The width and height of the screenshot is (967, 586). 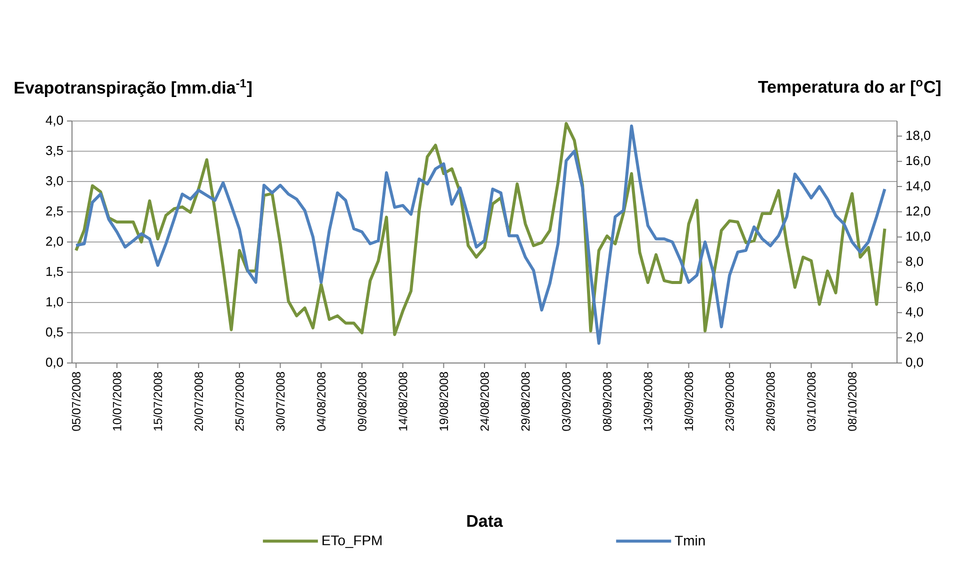 I want to click on y-tick-label: 1,5, so click(x=54, y=272).